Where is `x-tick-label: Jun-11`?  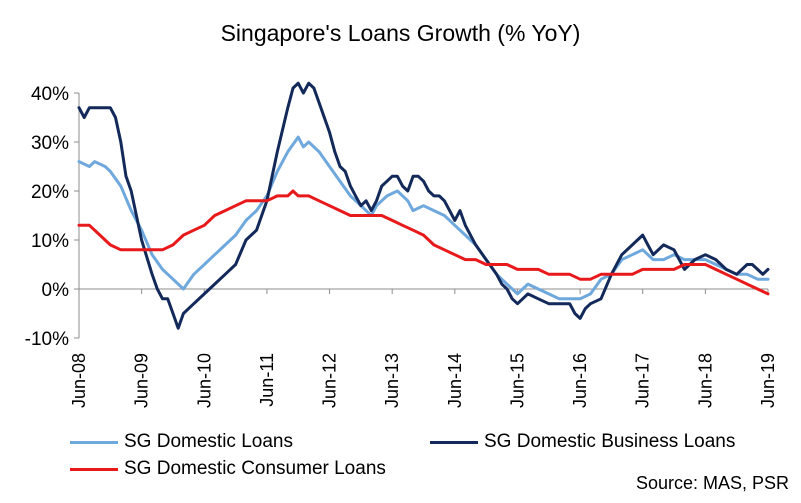 x-tick-label: Jun-11 is located at coordinates (267, 380).